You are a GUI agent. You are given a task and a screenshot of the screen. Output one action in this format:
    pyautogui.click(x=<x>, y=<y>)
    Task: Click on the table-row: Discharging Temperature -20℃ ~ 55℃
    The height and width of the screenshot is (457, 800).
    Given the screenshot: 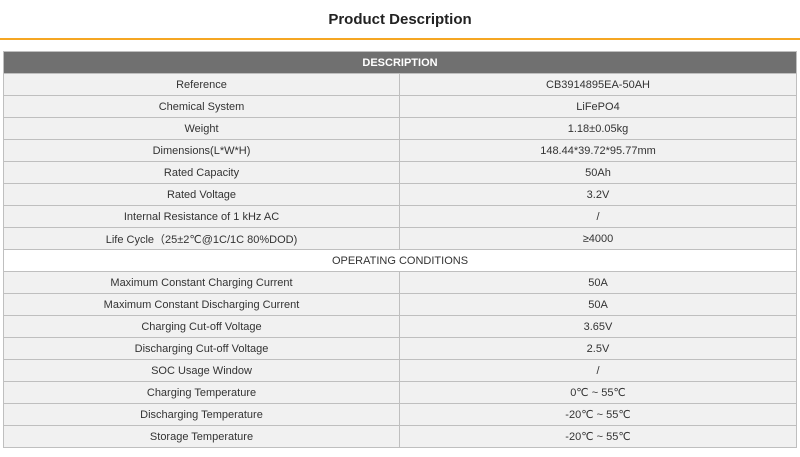 What is the action you would take?
    pyautogui.click(x=400, y=414)
    